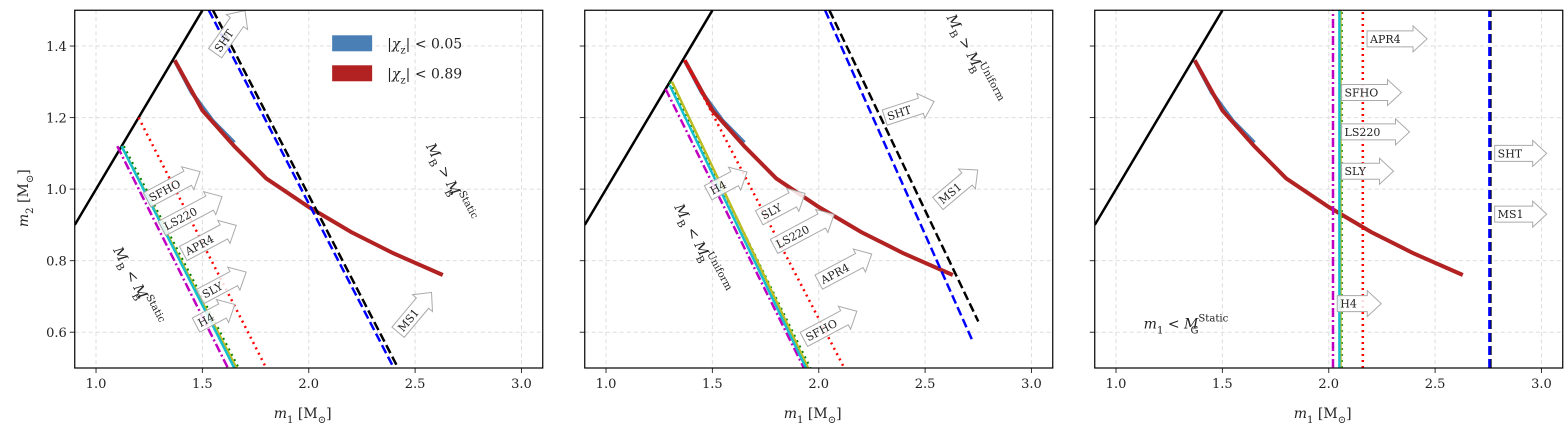 The width and height of the screenshot is (1564, 432). I want to click on y-tick-label: 0.6, so click(56, 333).